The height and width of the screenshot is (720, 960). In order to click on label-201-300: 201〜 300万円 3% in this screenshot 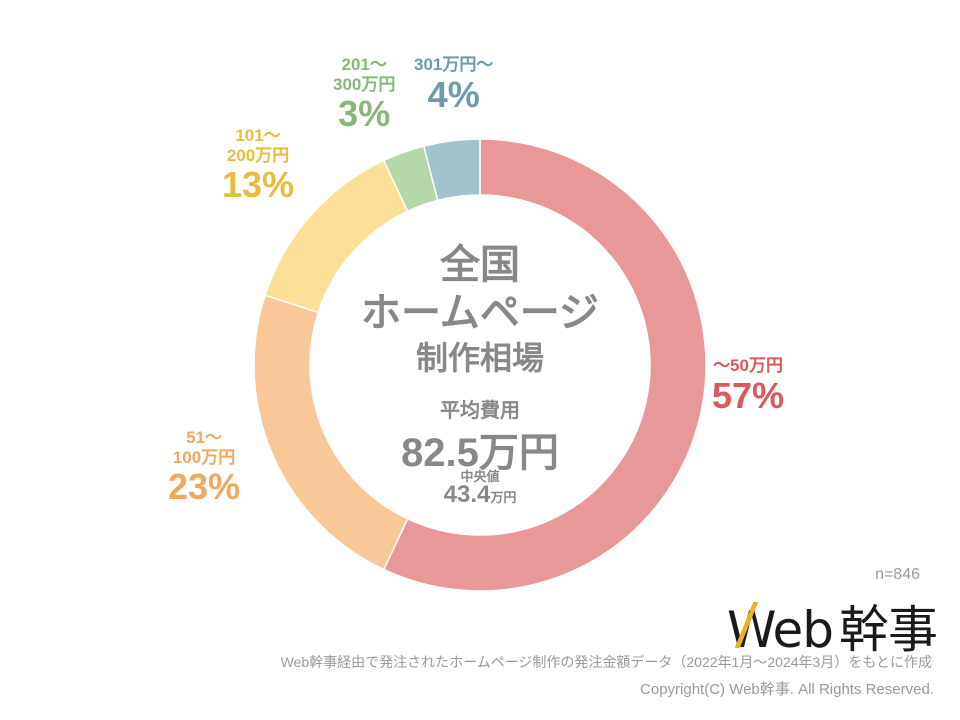, I will do `click(364, 94)`.